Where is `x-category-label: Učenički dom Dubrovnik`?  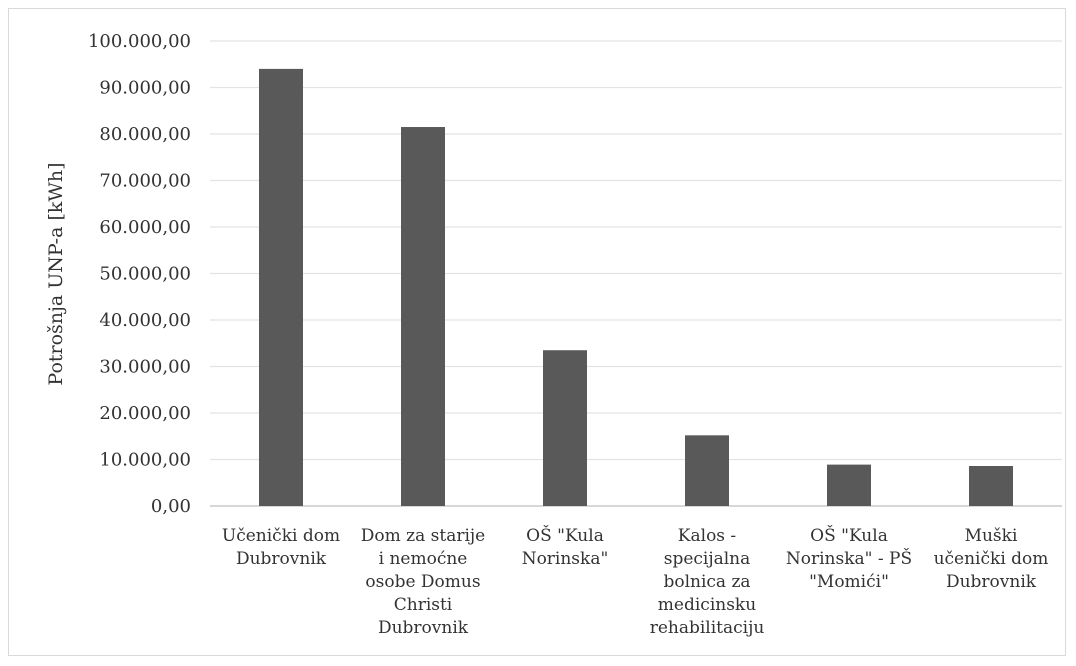
x-category-label: Učenički dom Dubrovnik is located at coordinates (281, 547).